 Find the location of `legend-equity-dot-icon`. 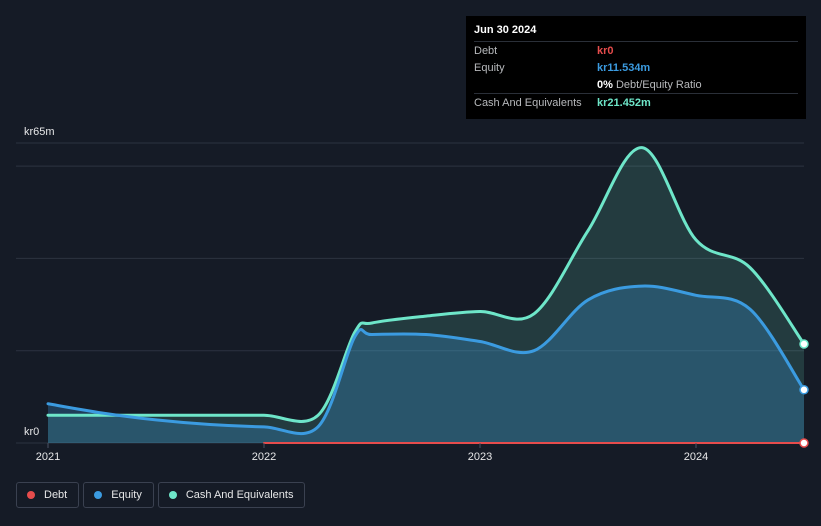

legend-equity-dot-icon is located at coordinates (98, 495).